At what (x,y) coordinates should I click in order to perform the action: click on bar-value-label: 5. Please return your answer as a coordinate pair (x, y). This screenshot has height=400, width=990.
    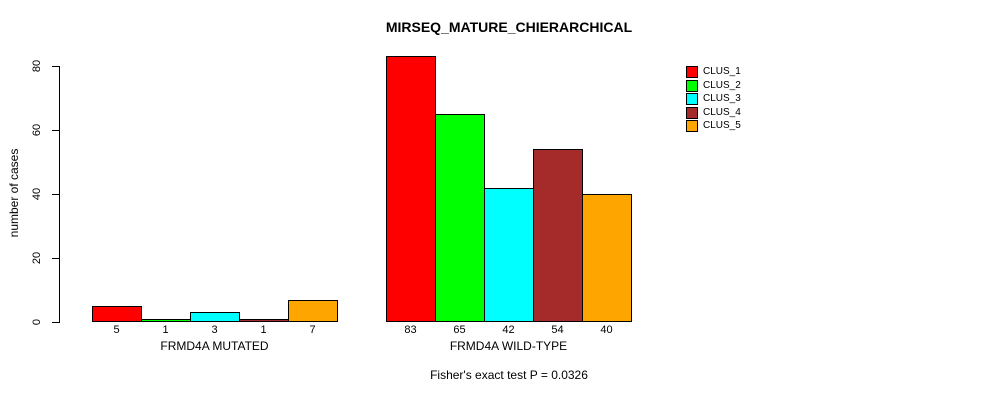
    Looking at the image, I should click on (116, 330).